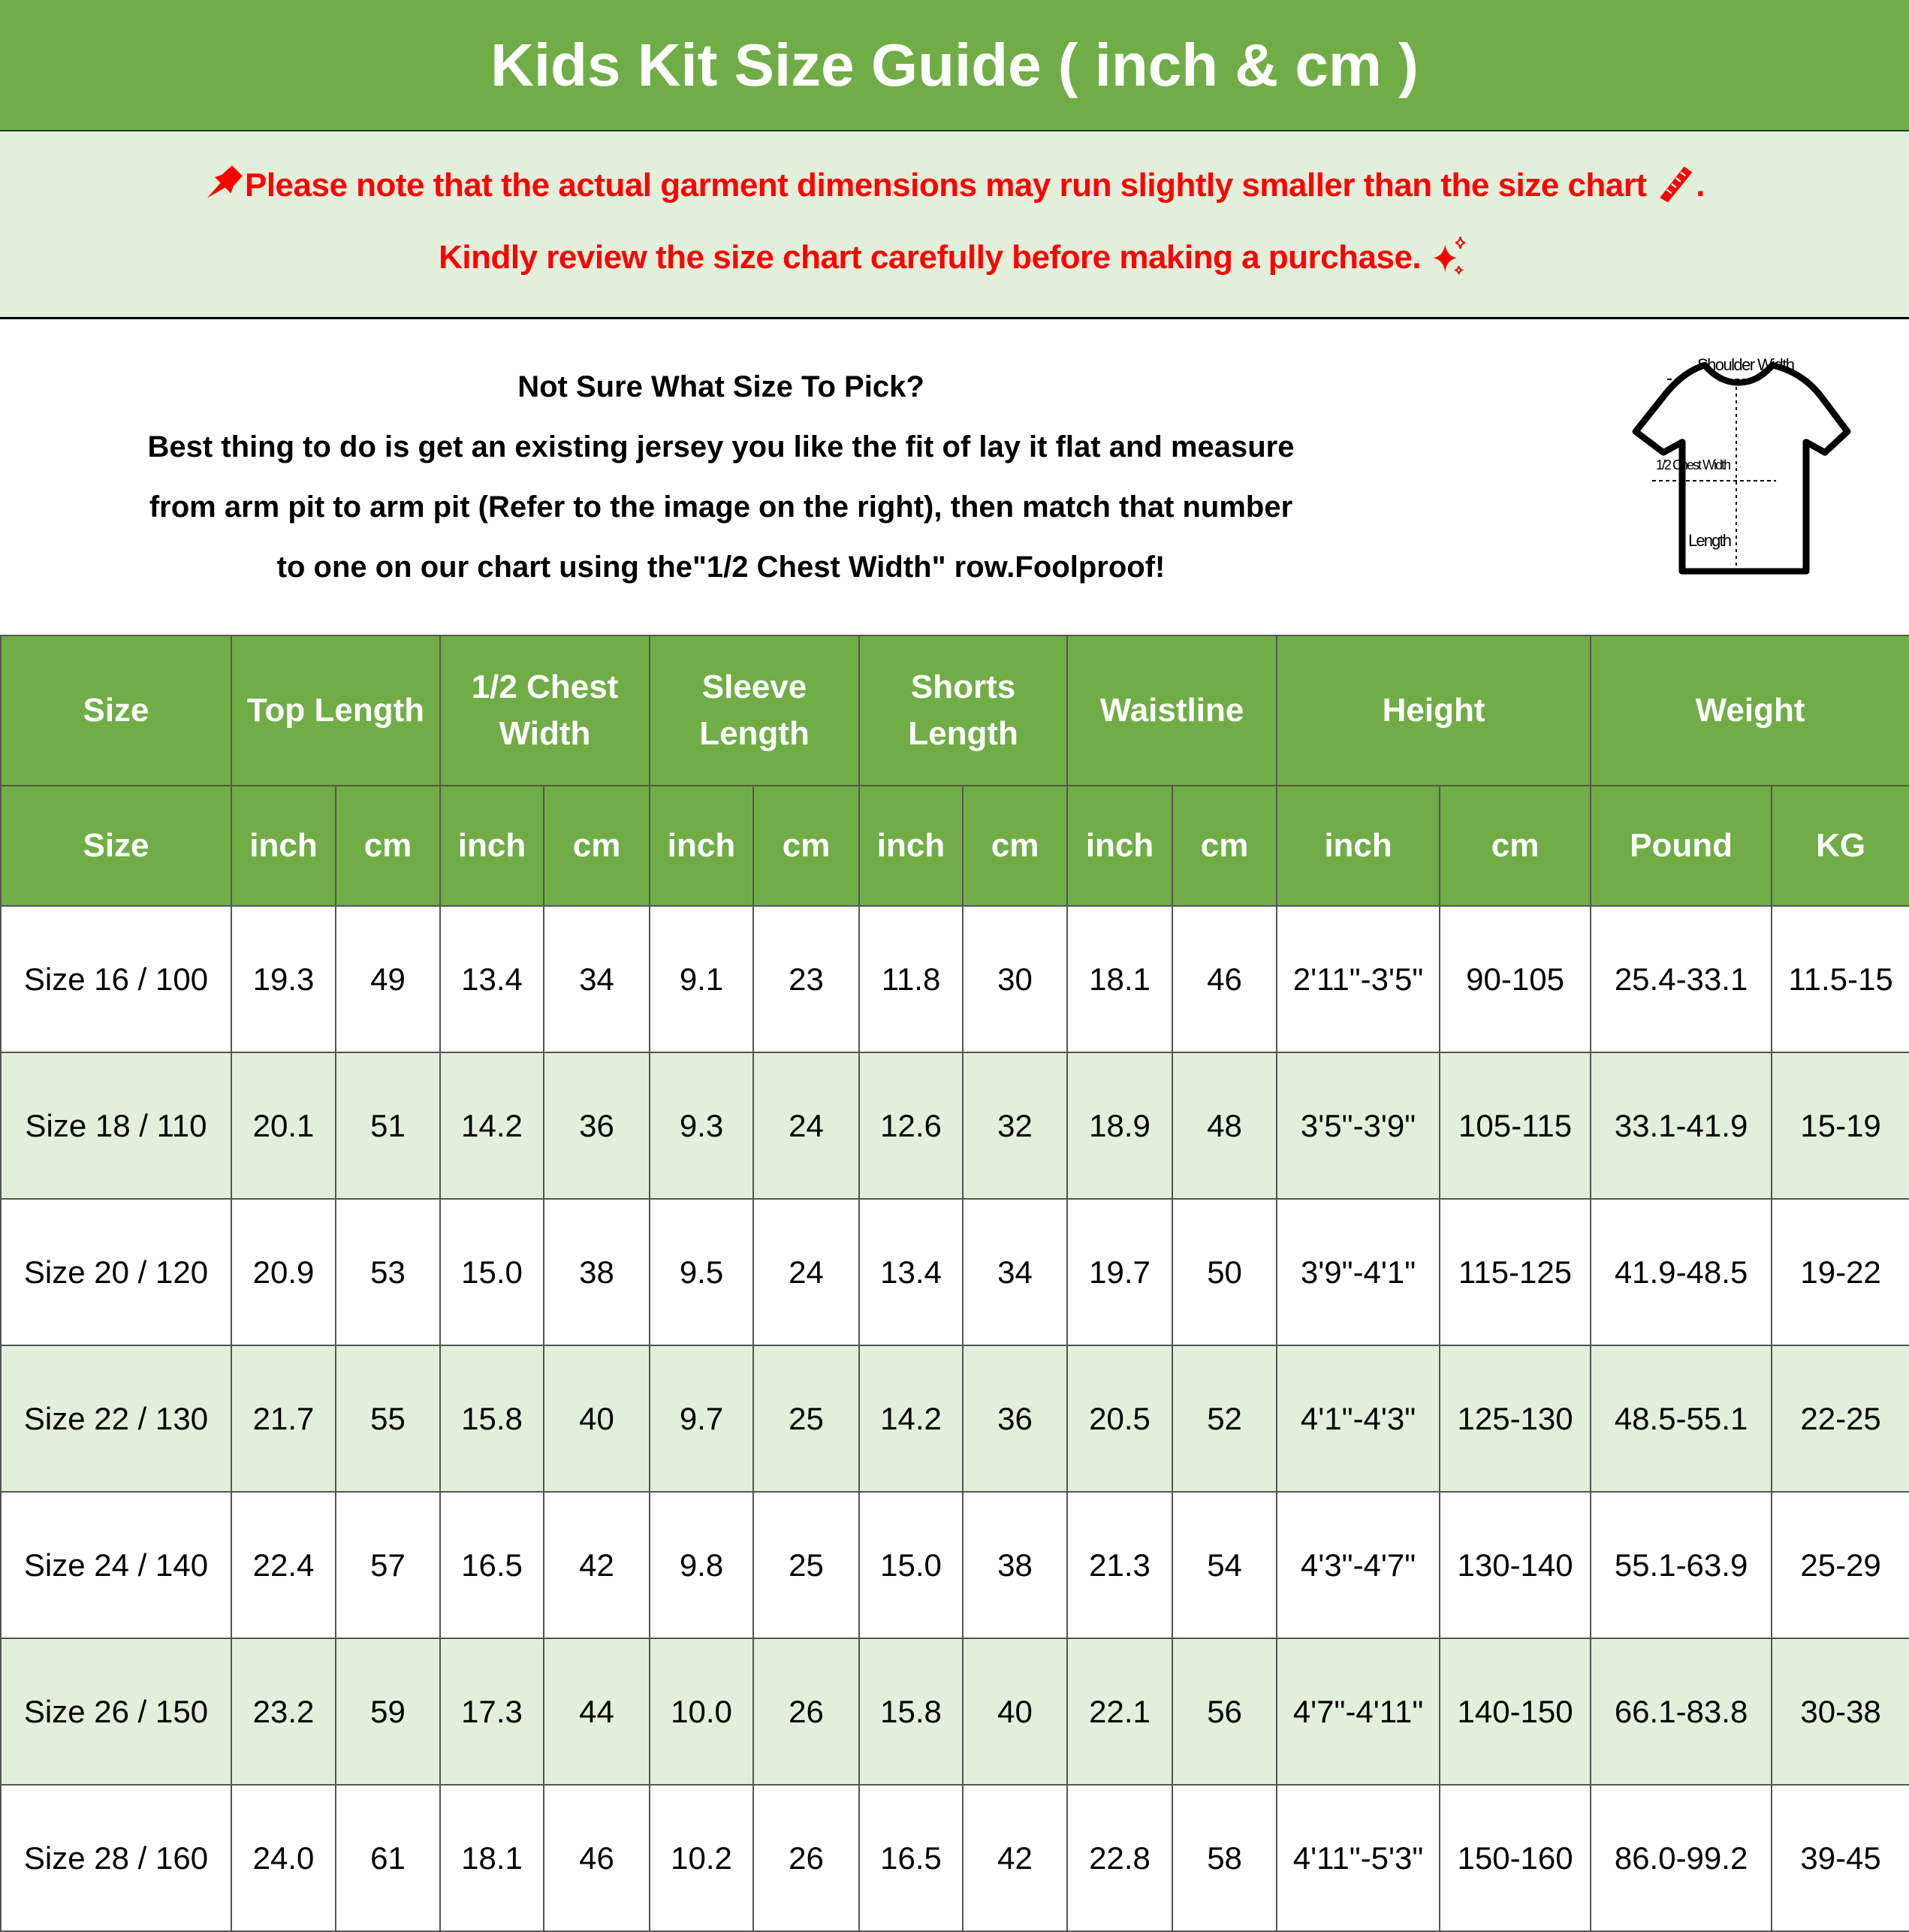  What do you see at coordinates (1120, 1419) in the screenshot?
I see `value-cell: 20.5` at bounding box center [1120, 1419].